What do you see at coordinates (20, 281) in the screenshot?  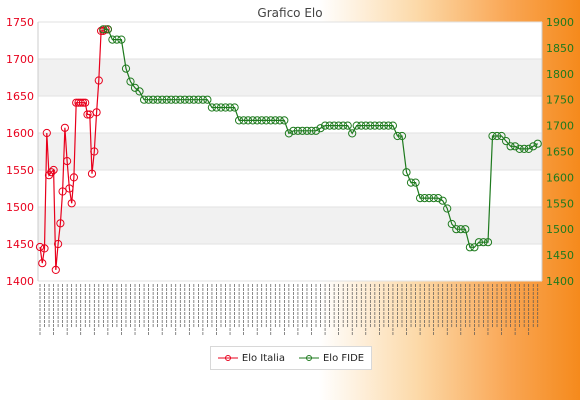 I see `left-tick-label: 1400` at bounding box center [20, 281].